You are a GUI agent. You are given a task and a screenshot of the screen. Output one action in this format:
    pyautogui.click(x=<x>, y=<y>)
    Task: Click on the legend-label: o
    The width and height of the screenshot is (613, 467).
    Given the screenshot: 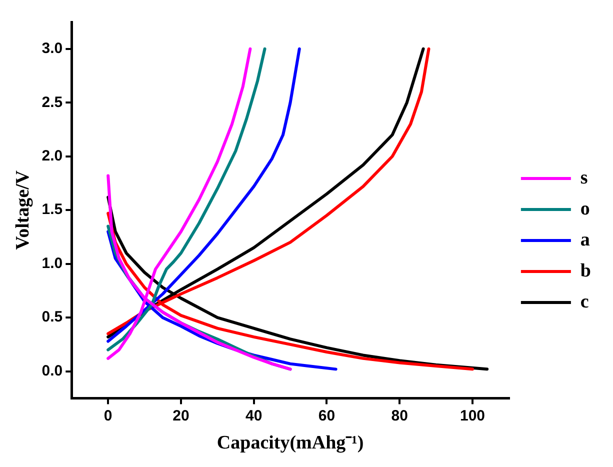 What is the action you would take?
    pyautogui.click(x=585, y=209)
    